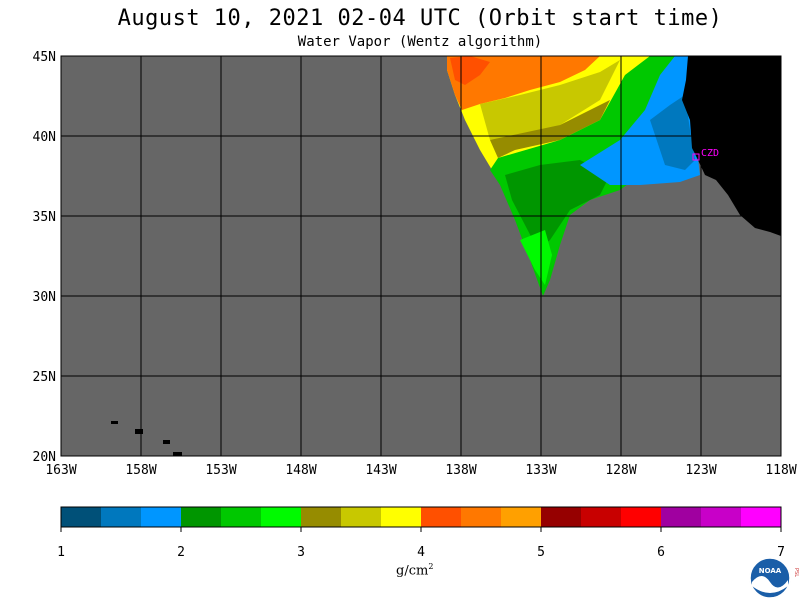 The height and width of the screenshot is (600, 800). Describe the element at coordinates (710, 153) in the screenshot. I see `station-label: CZD` at that location.